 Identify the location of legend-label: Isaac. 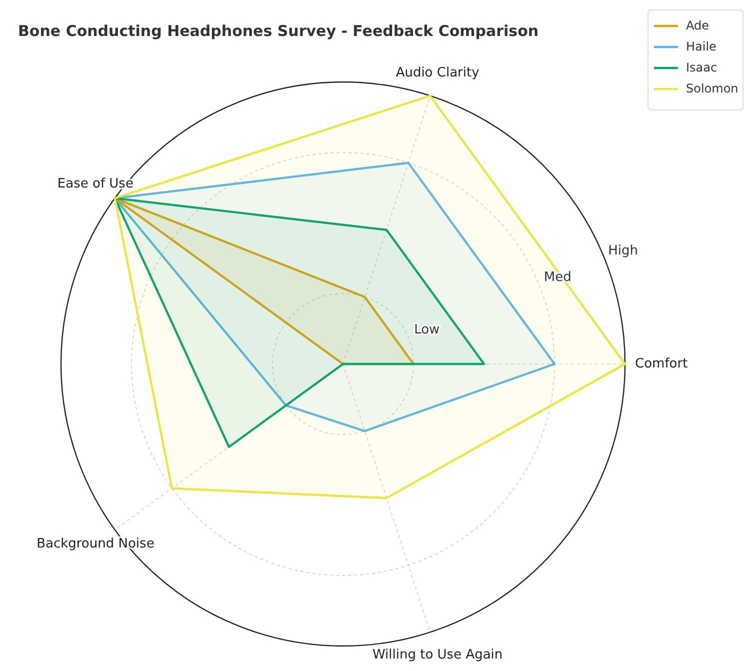
(702, 67).